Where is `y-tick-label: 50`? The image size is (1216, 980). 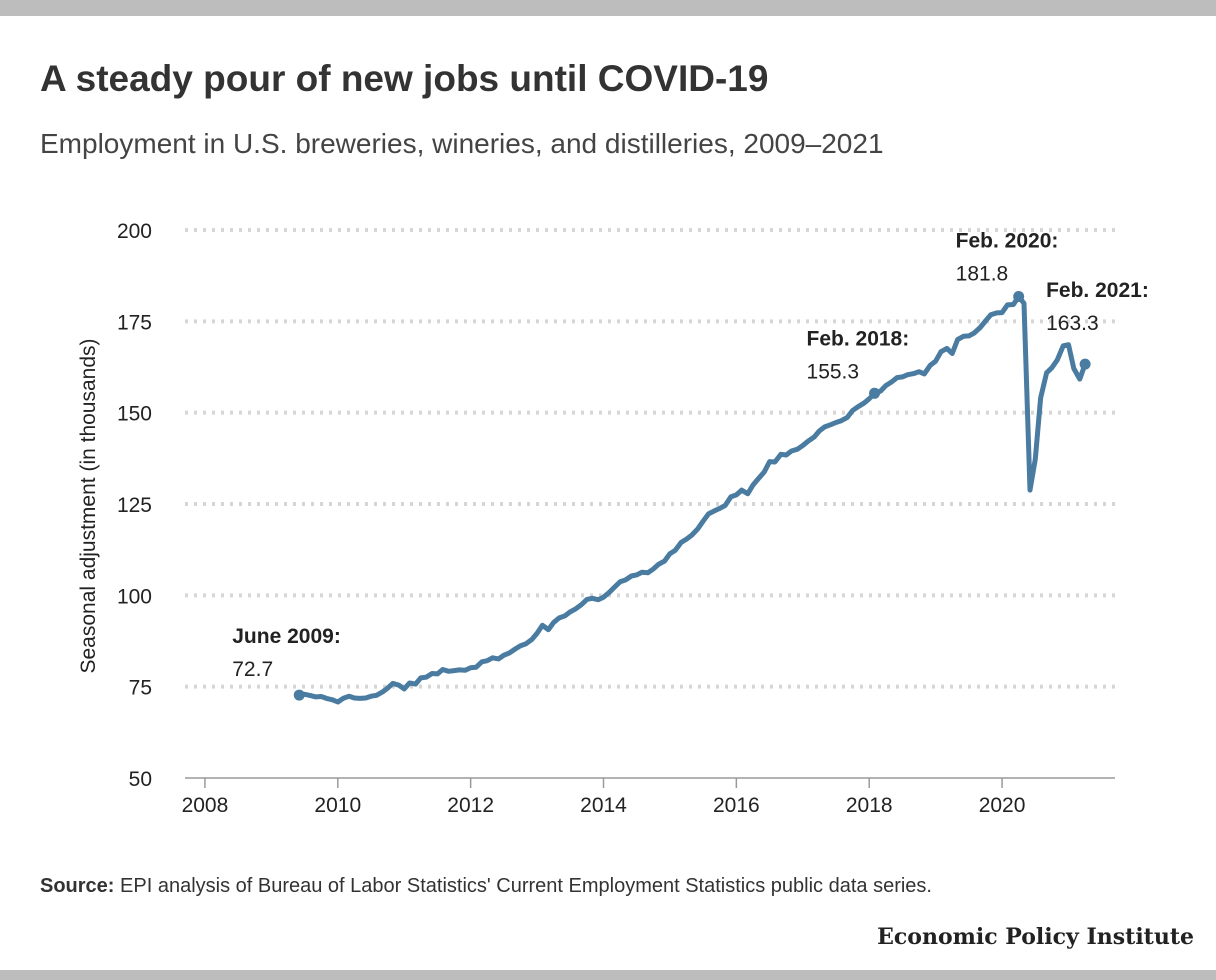
y-tick-label: 50 is located at coordinates (140, 779).